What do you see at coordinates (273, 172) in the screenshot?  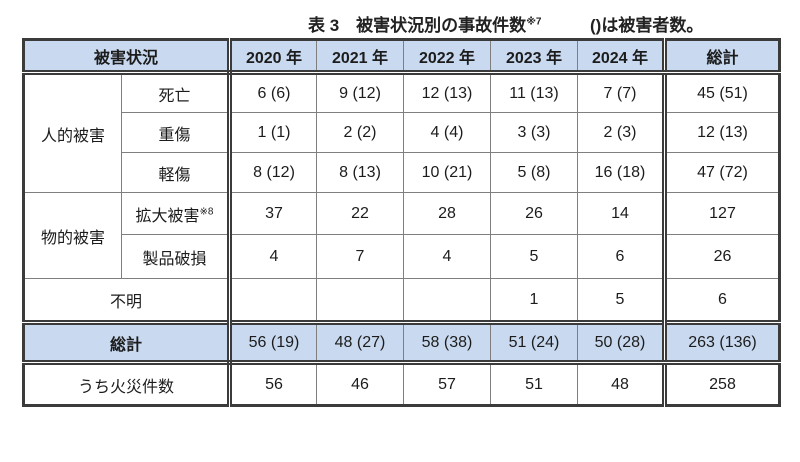 I see `data-cell: 8 (12)` at bounding box center [273, 172].